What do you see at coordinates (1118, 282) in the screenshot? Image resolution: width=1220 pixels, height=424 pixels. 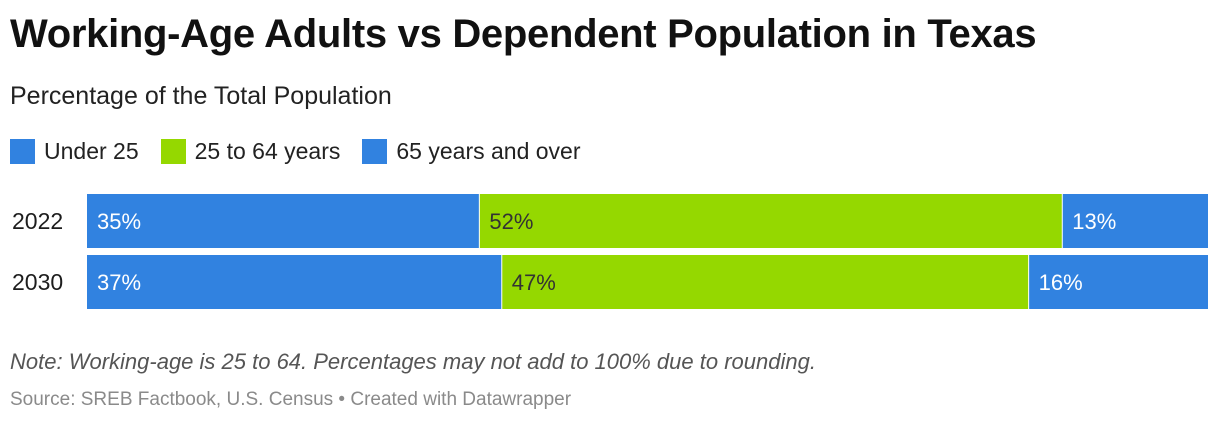 I see `bar-2030-65-years-and-over` at bounding box center [1118, 282].